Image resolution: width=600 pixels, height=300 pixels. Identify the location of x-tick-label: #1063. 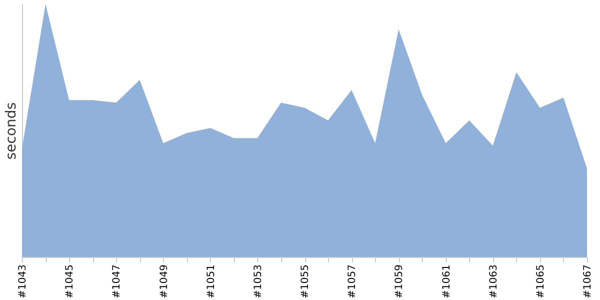
(494, 281).